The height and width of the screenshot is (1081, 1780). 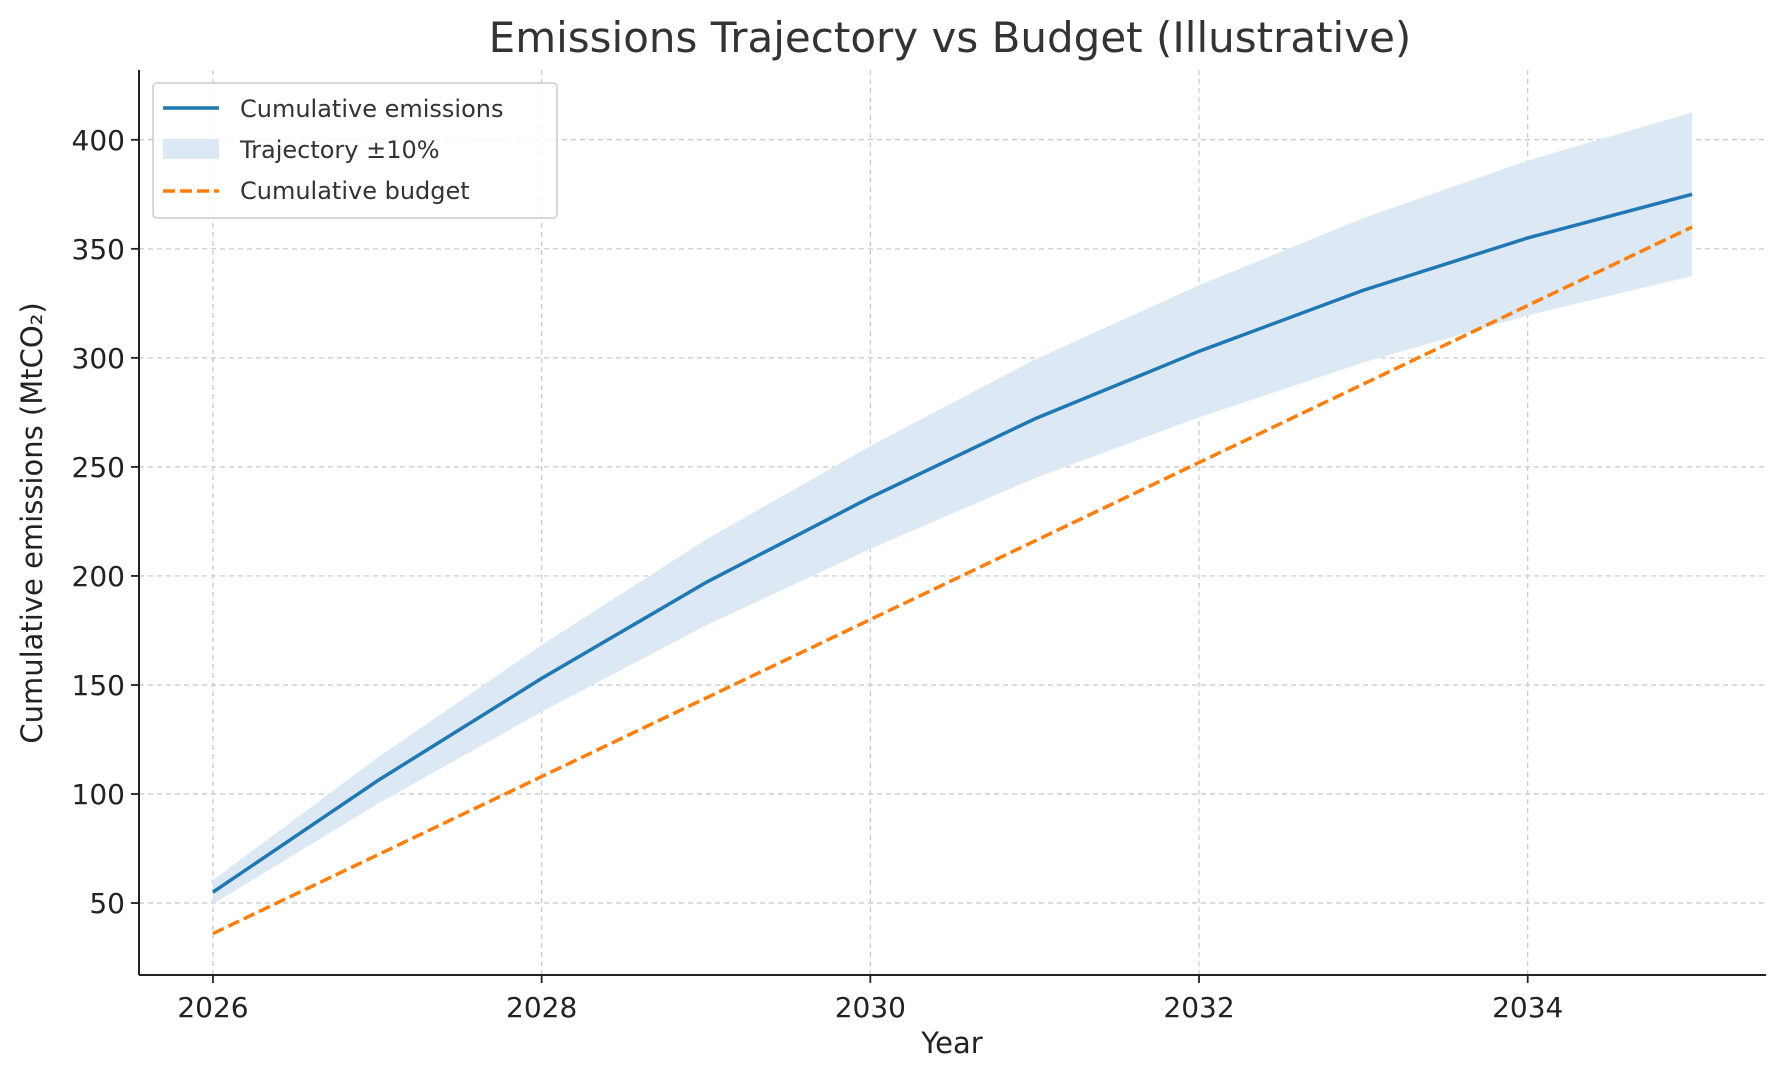 I want to click on legend-frame, so click(x=355, y=150).